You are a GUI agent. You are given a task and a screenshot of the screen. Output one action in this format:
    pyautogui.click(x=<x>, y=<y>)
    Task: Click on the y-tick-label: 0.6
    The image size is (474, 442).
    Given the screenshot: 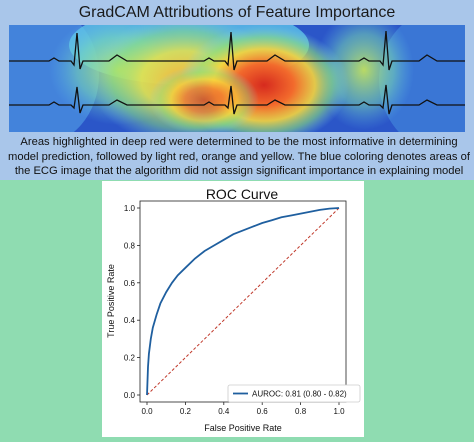 What is the action you would take?
    pyautogui.click(x=130, y=283)
    